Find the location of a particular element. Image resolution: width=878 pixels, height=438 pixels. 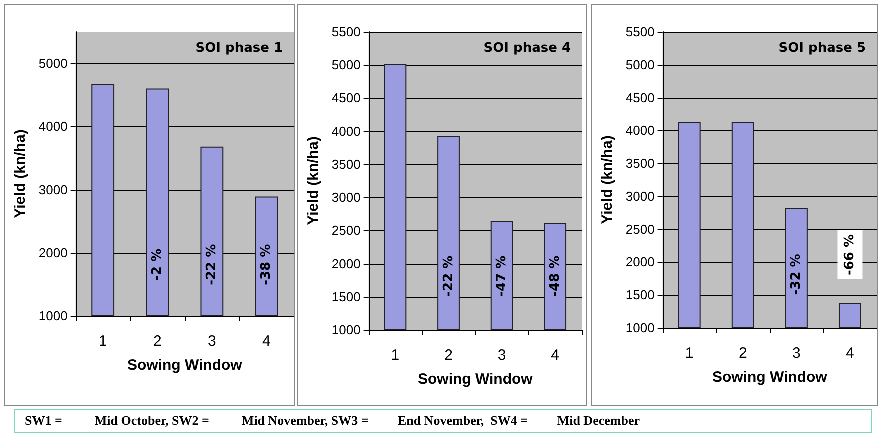

annotation: -66 % is located at coordinates (850, 255).